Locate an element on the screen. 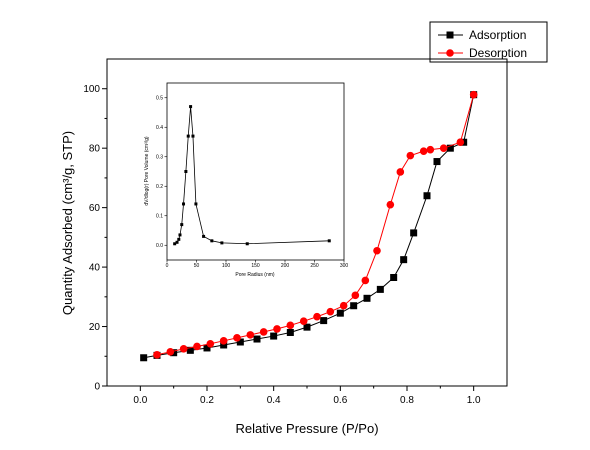  legend-marker-adsorption is located at coordinates (450, 35).